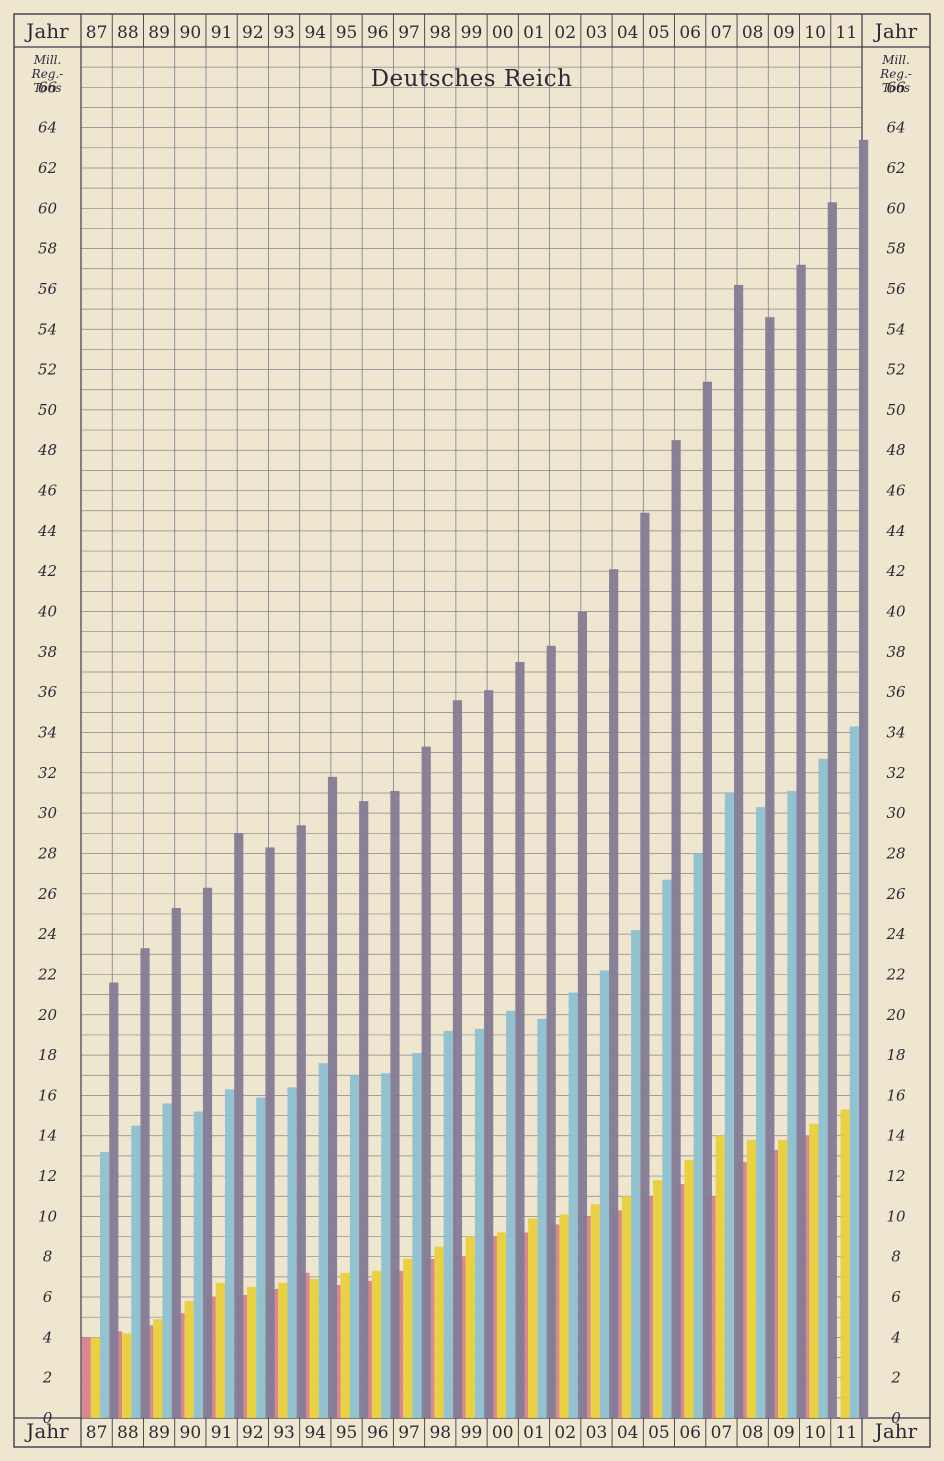 This screenshot has height=1461, width=944. Describe the element at coordinates (472, 33) in the screenshot. I see `year-label-top: 99` at that location.